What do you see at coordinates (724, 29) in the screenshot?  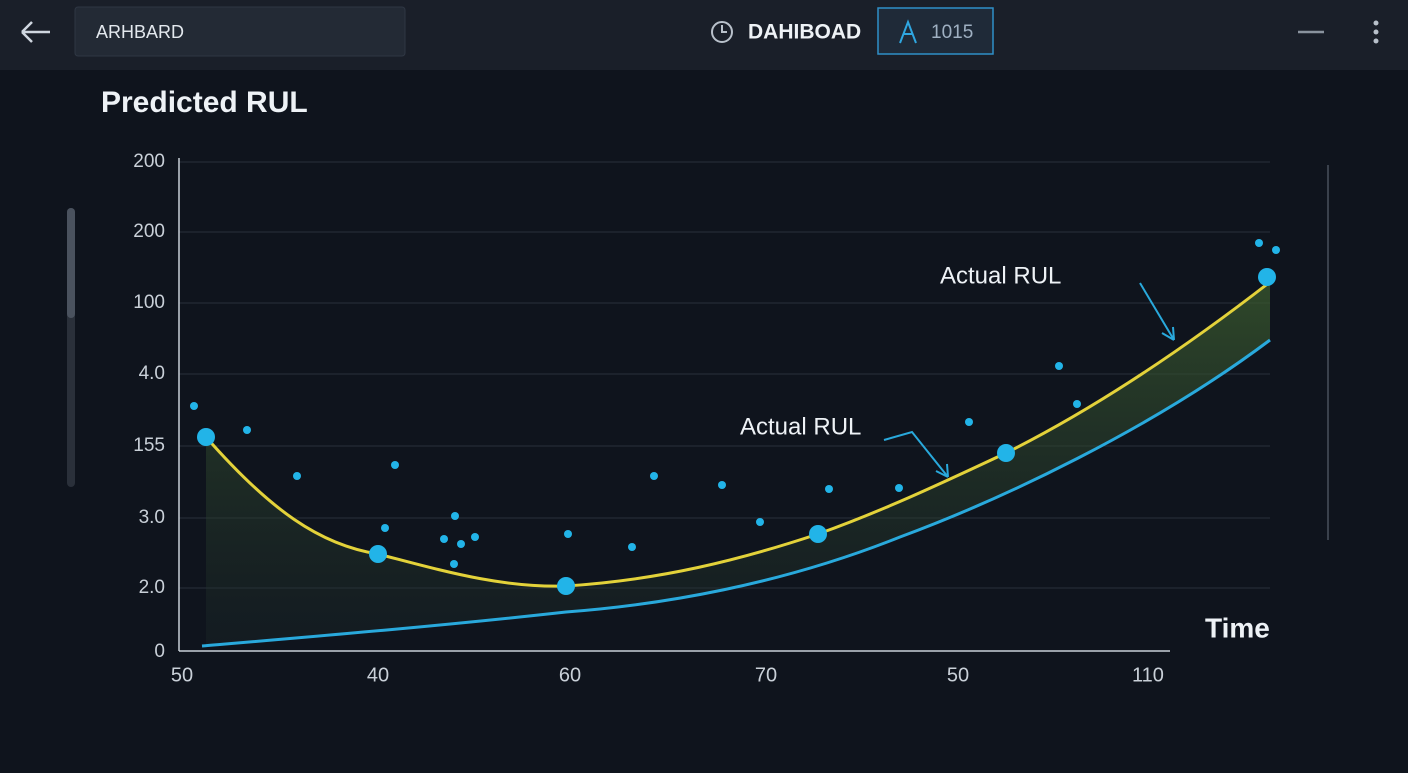 I see `clock-hands` at bounding box center [724, 29].